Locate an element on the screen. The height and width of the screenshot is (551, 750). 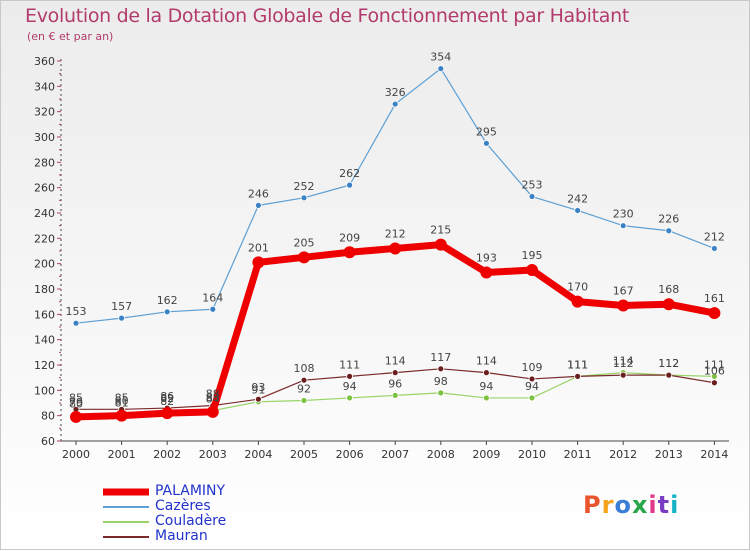
data-label-couladere: 91 is located at coordinates (258, 390).